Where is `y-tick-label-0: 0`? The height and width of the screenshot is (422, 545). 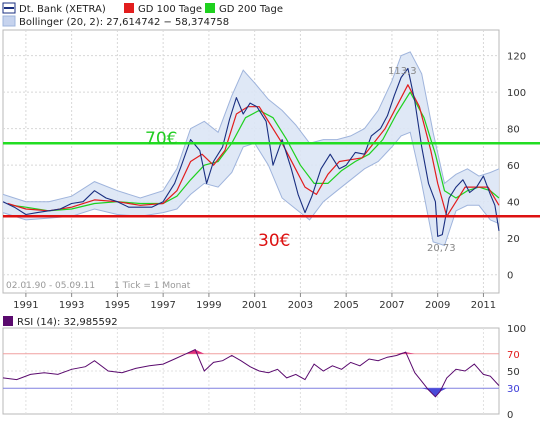 y-tick-label-0: 0 is located at coordinates (510, 276).